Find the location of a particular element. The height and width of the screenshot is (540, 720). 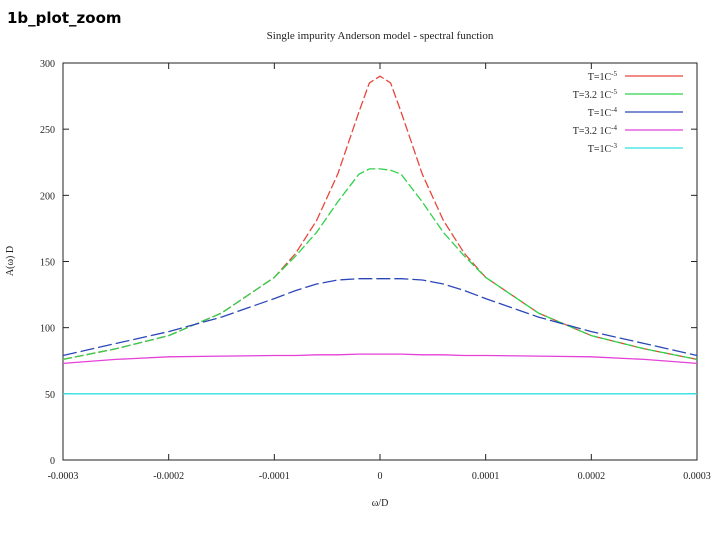

legend-label-1: T=1C-5 is located at coordinates (603, 76).